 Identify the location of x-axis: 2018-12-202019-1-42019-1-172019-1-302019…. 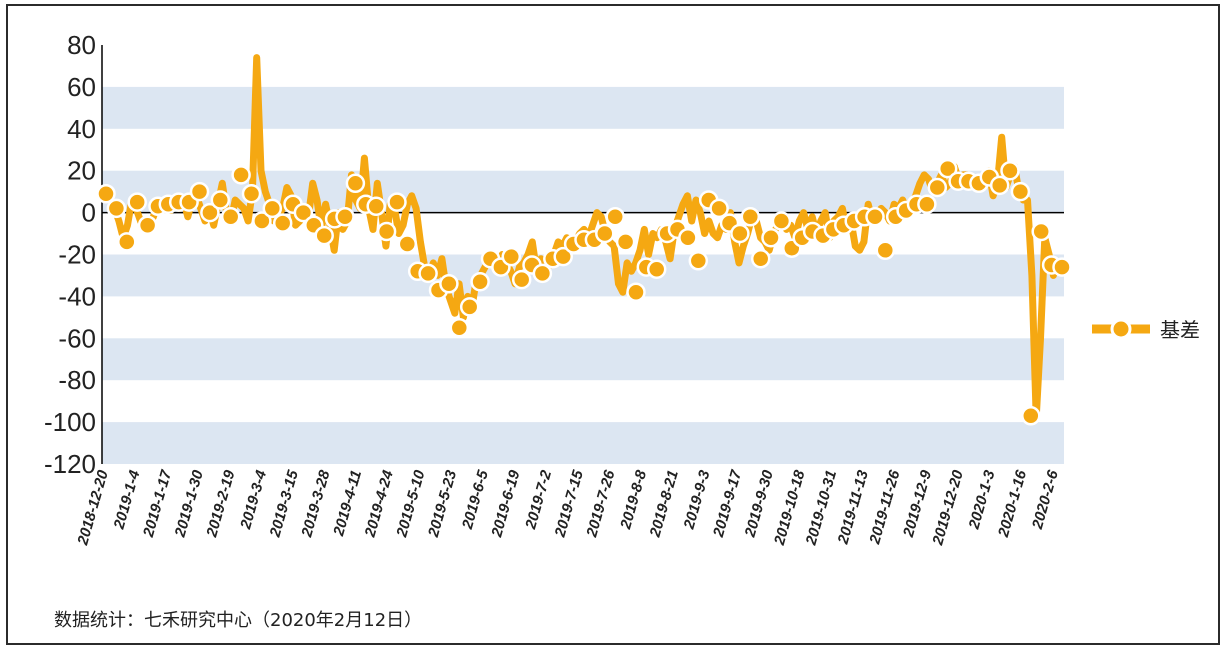
(568, 508).